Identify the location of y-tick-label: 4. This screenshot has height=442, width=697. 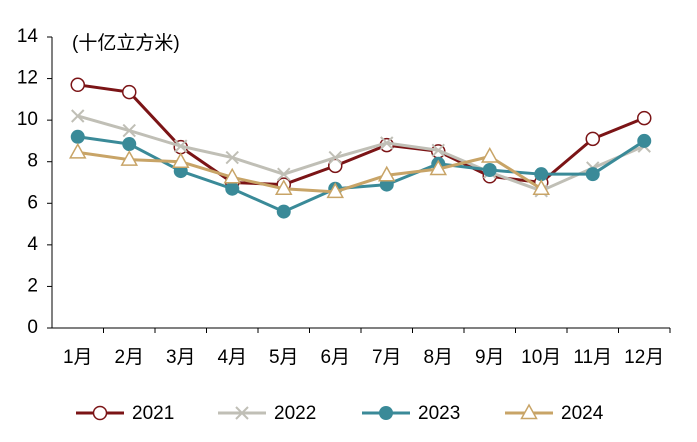
(32, 244).